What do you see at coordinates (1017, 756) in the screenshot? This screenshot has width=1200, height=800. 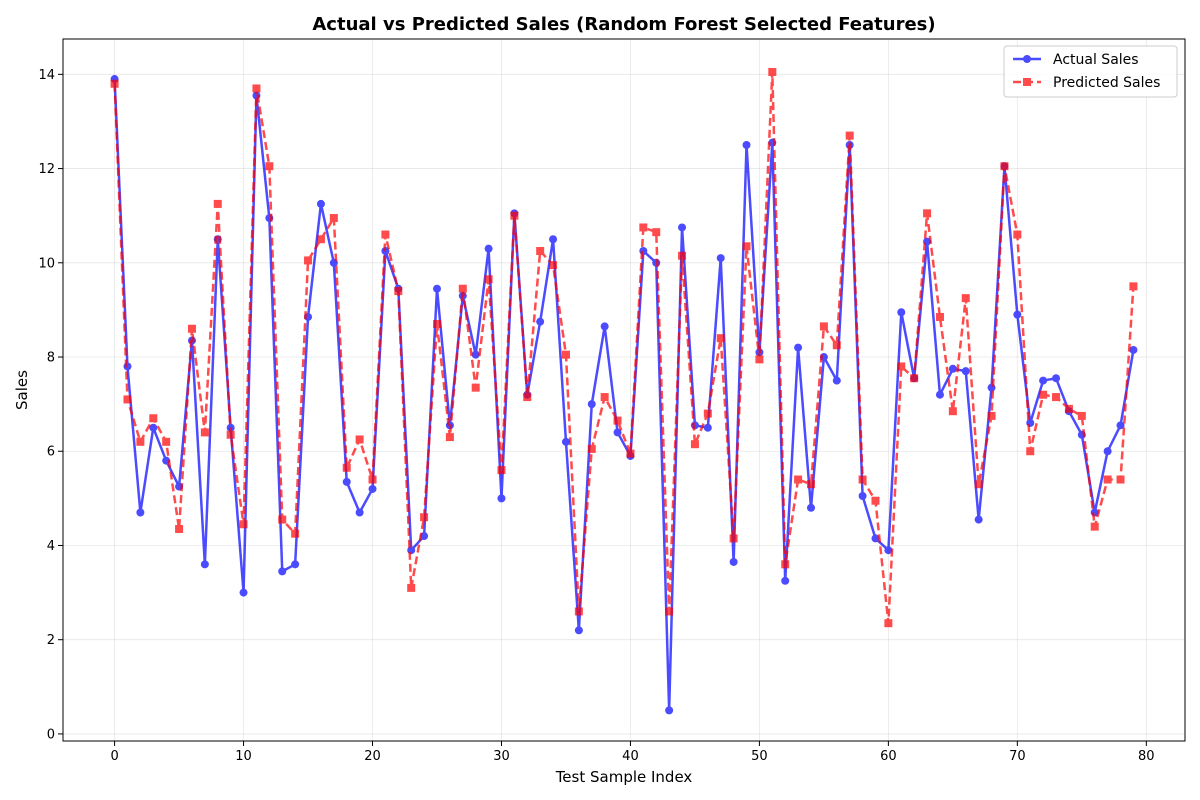 I see `x-tick-label: 70` at bounding box center [1017, 756].